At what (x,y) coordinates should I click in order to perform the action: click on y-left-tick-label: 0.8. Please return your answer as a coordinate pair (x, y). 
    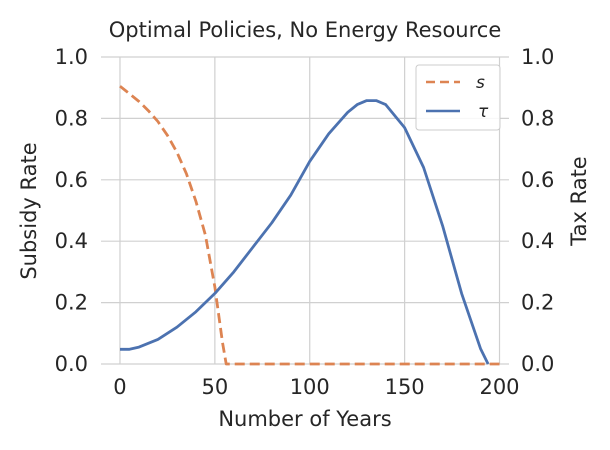
    Looking at the image, I should click on (71, 118).